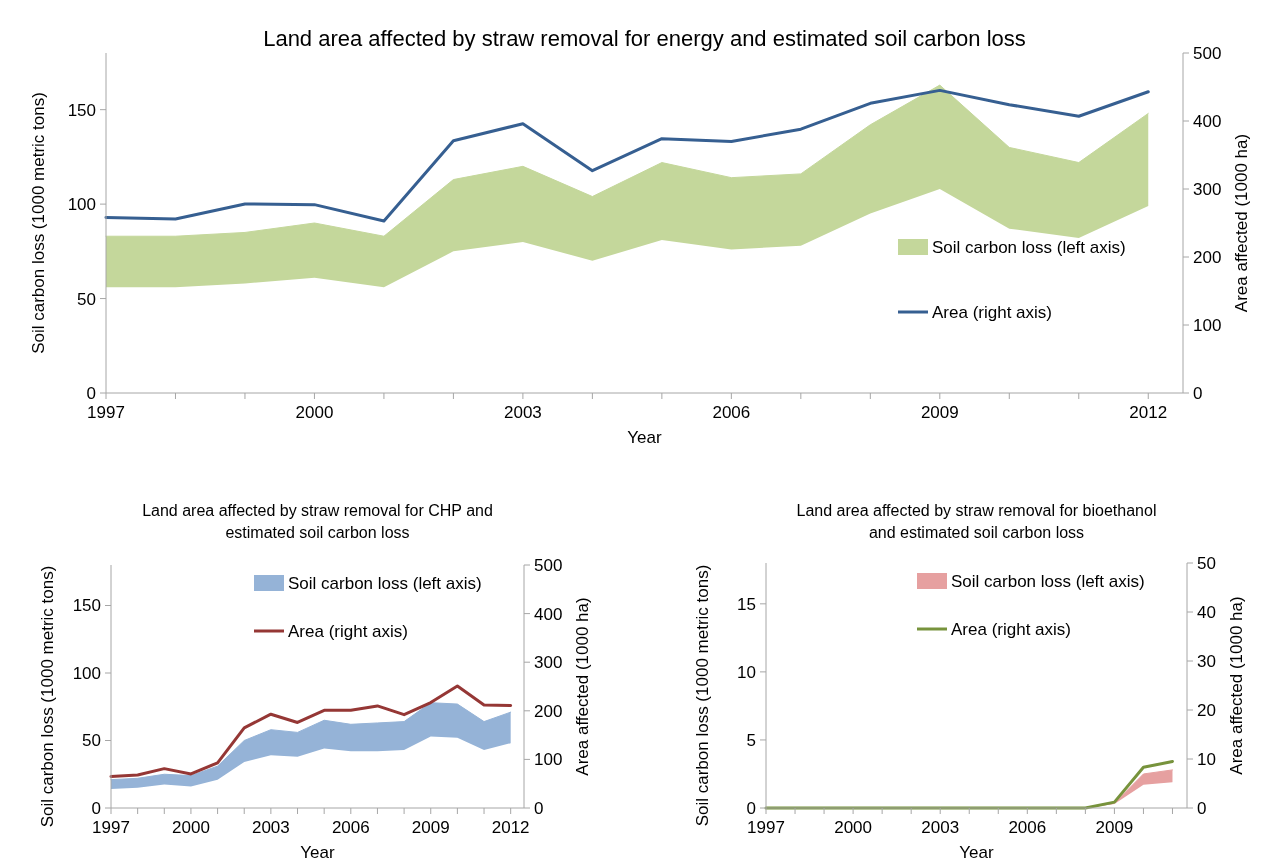  What do you see at coordinates (1206, 710) in the screenshot?
I see `y2-tick-label: 20` at bounding box center [1206, 710].